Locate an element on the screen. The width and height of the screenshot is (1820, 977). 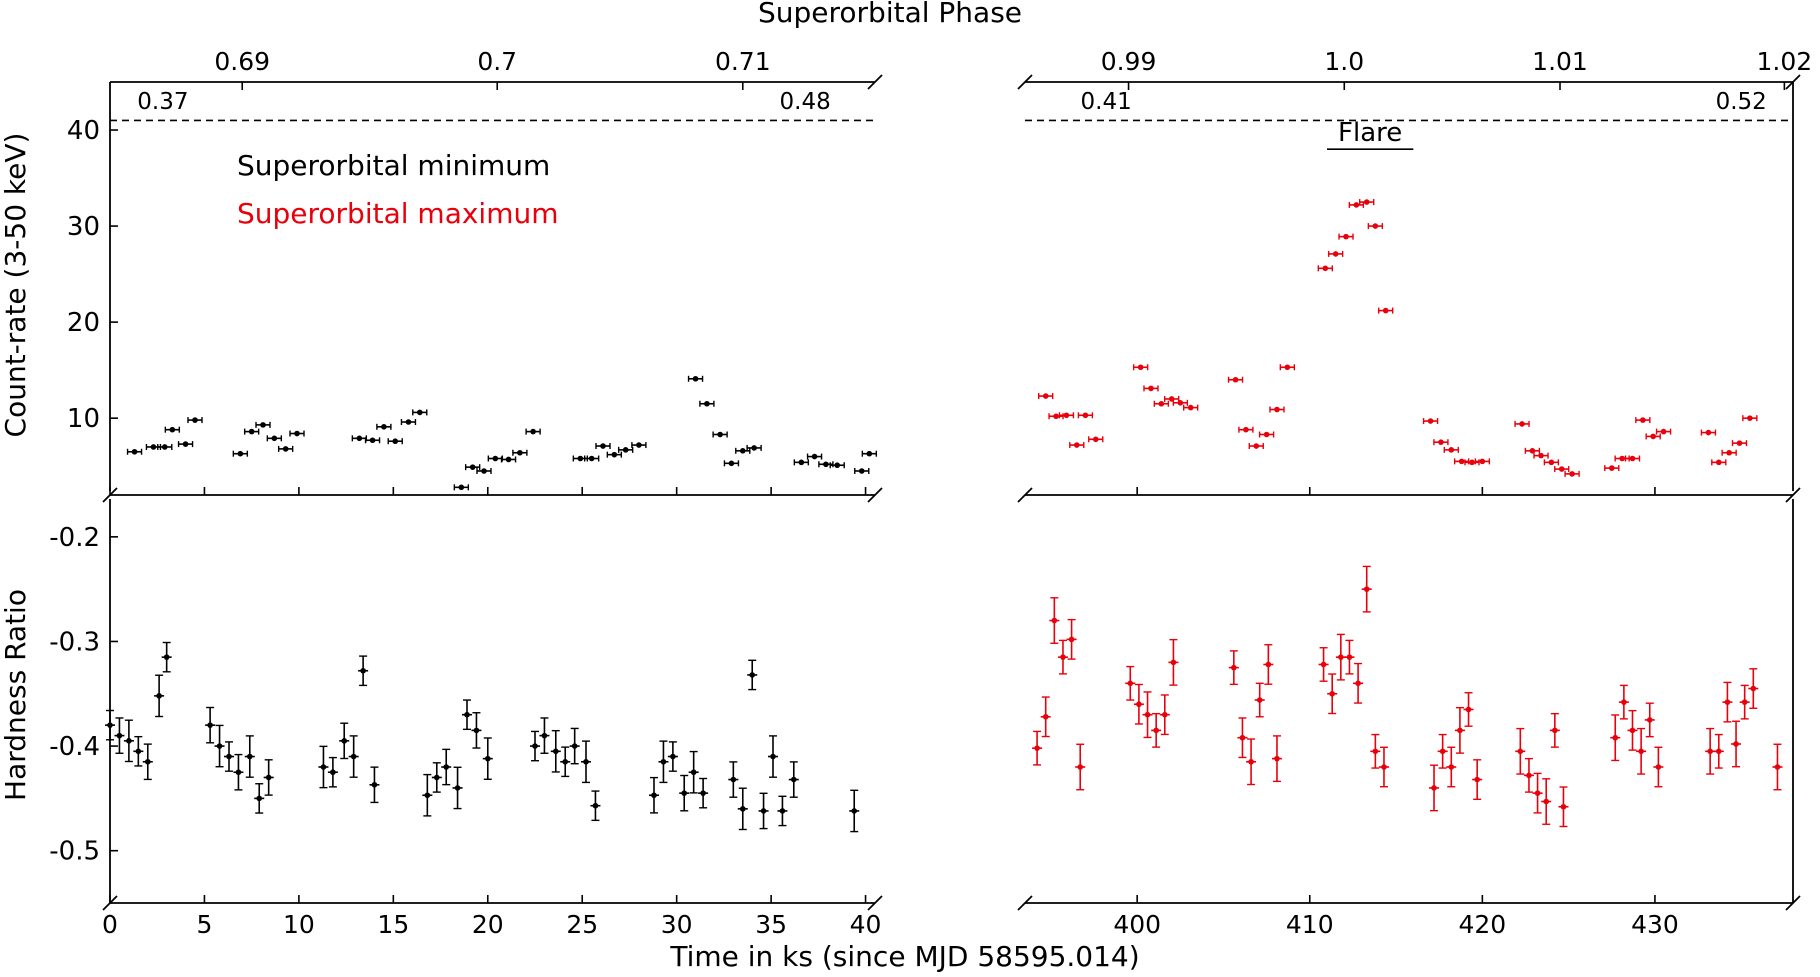
right-break-mark is located at coordinates (1025, 82).